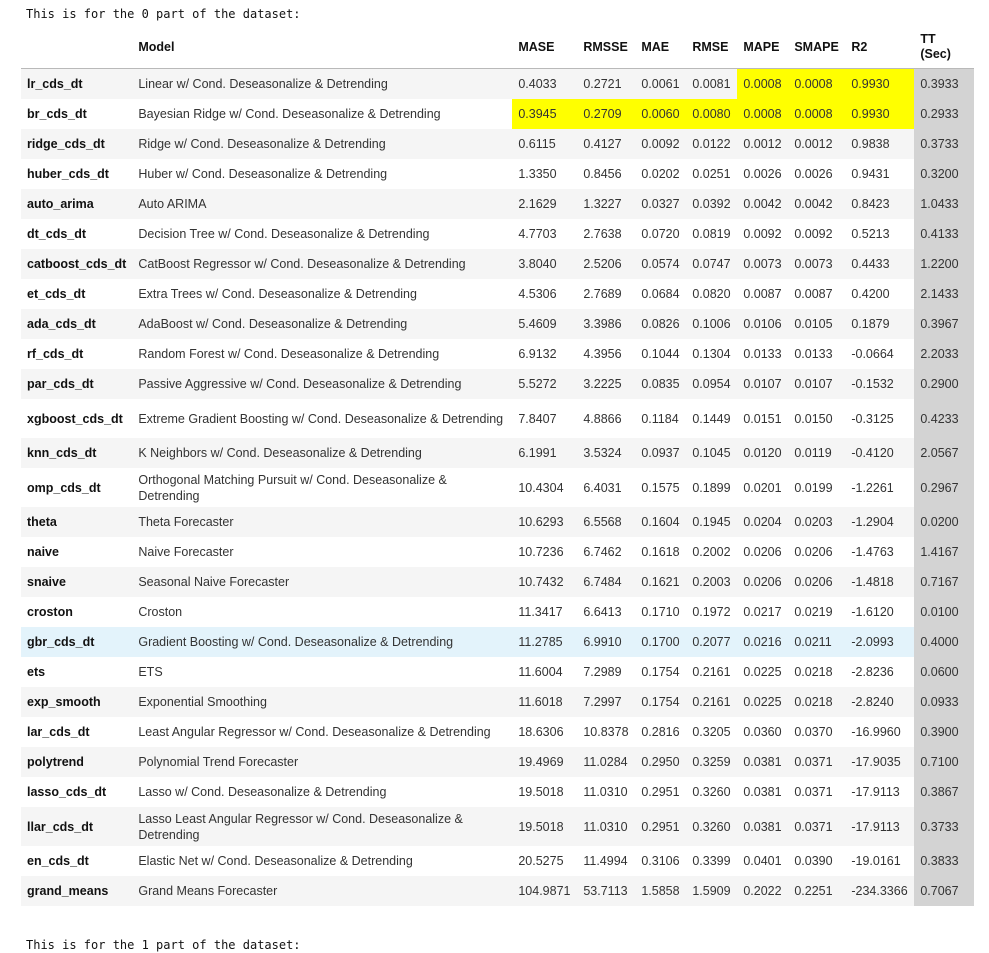  Describe the element at coordinates (763, 83) in the screenshot. I see `cell-mape: 0.0008` at that location.